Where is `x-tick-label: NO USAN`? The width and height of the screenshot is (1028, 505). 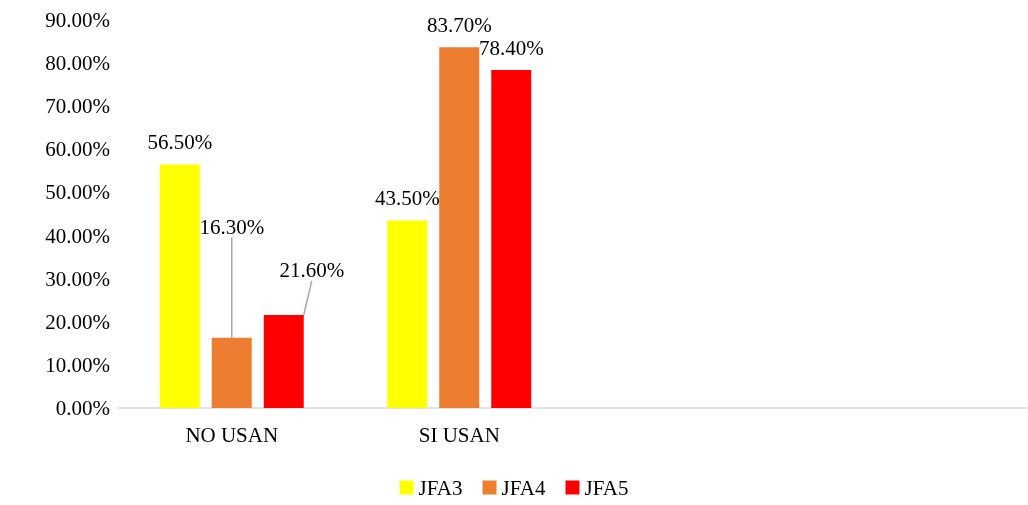
x-tick-label: NO USAN is located at coordinates (232, 434).